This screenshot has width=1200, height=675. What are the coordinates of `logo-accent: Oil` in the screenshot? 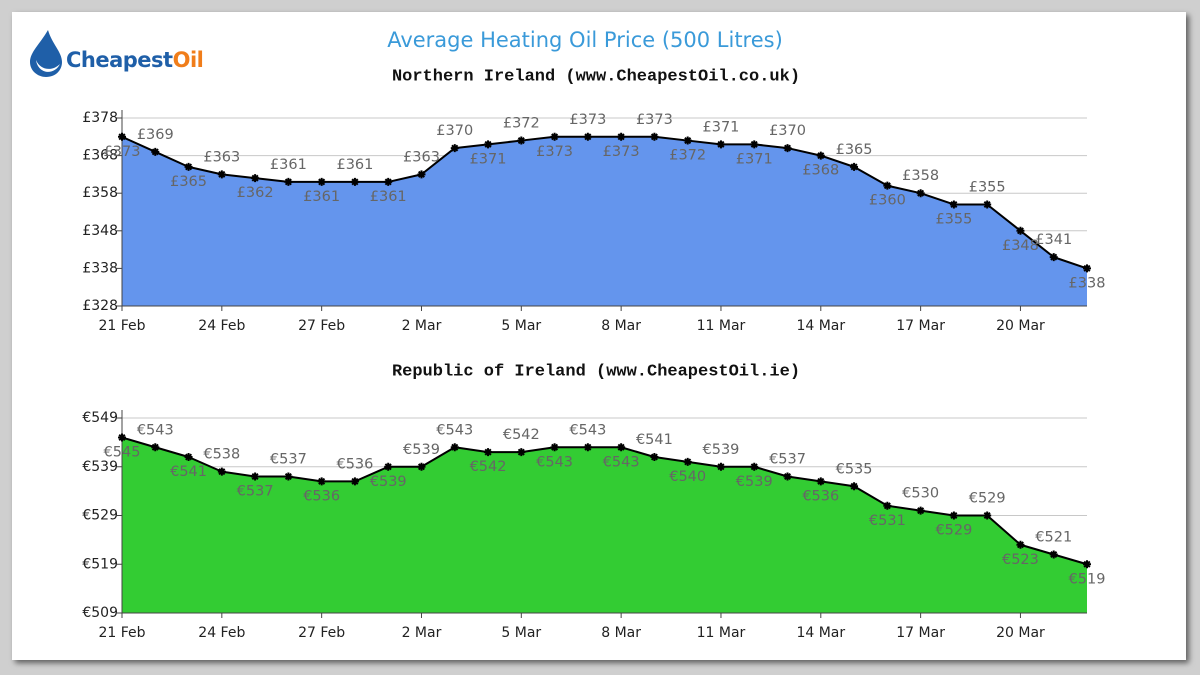 It's located at (188, 60).